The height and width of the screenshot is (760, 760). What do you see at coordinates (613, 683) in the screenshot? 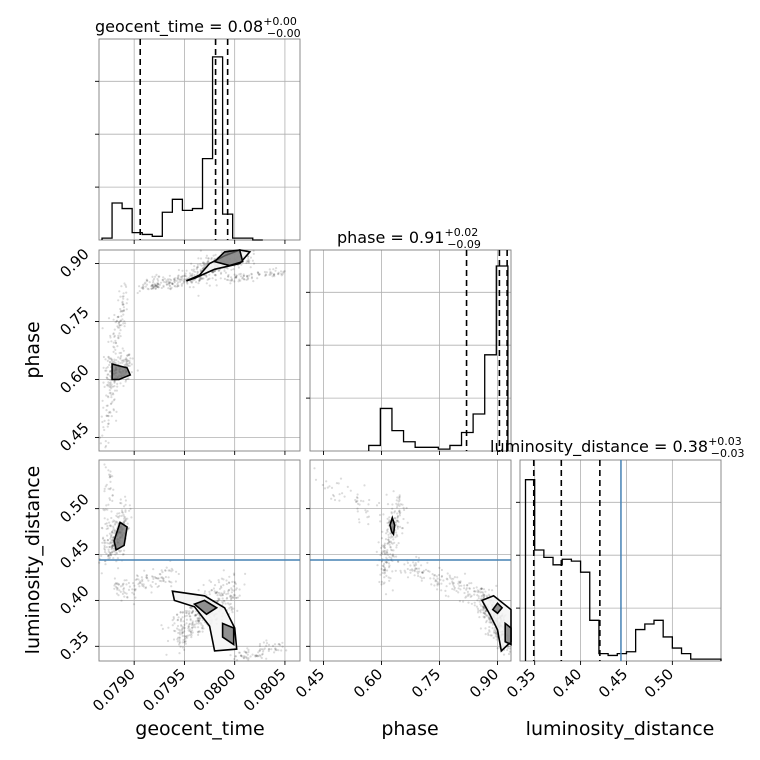
I see `x-tick-label: 0.45` at bounding box center [613, 683].